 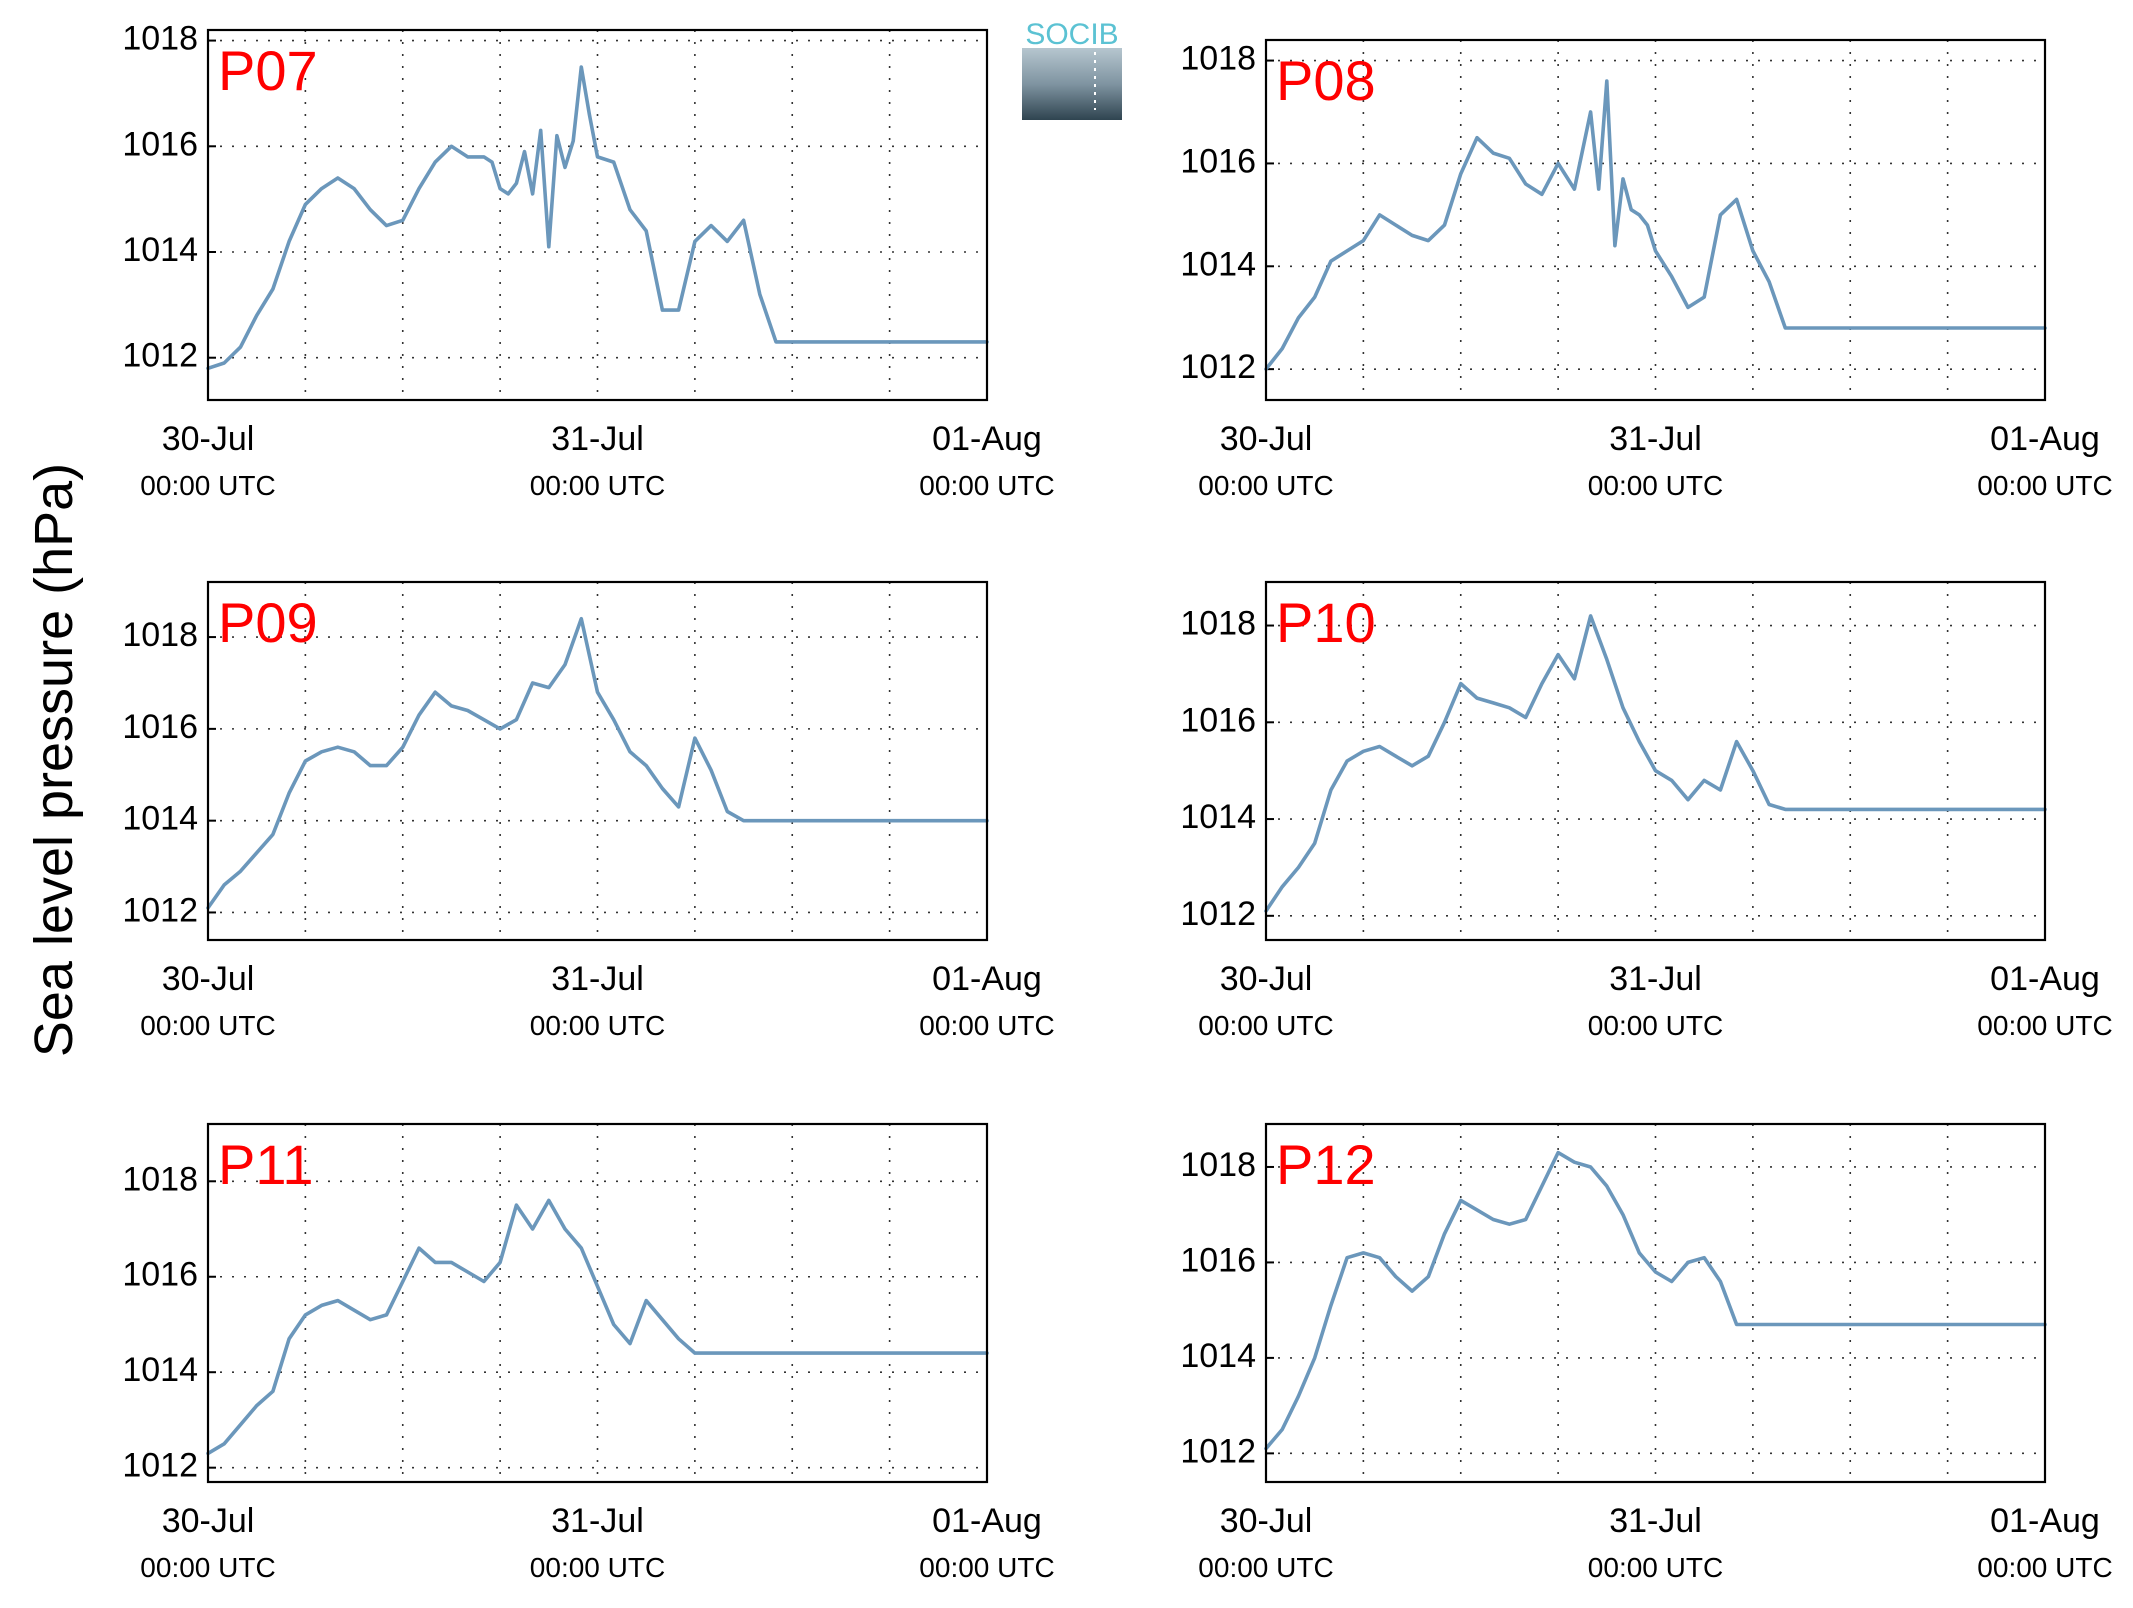 I want to click on series-line-p08, so click(x=1655, y=225).